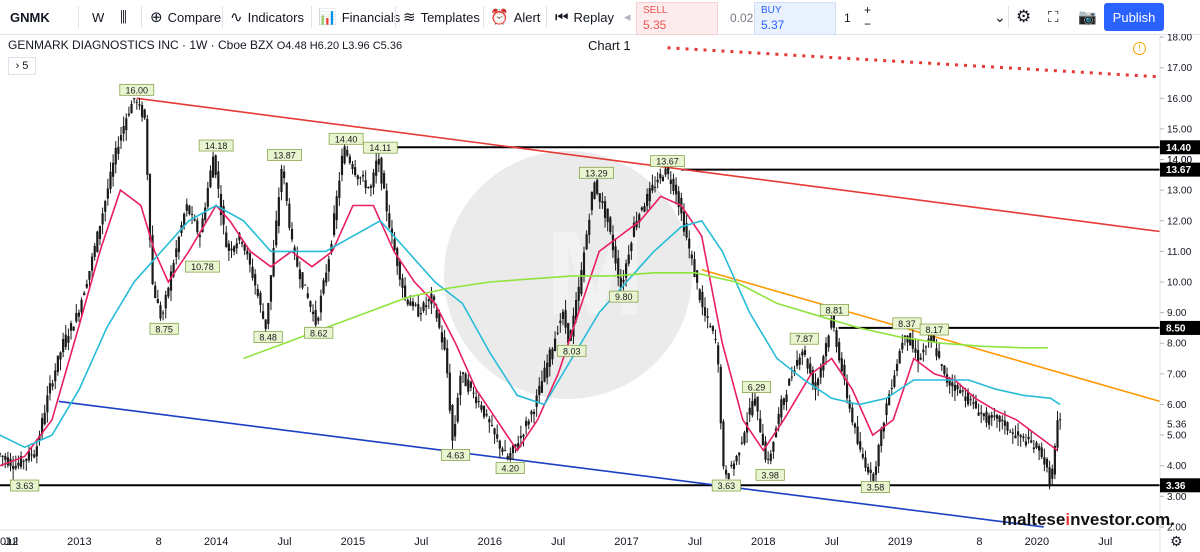  What do you see at coordinates (1134, 17) in the screenshot?
I see `publish-button: Publish` at bounding box center [1134, 17].